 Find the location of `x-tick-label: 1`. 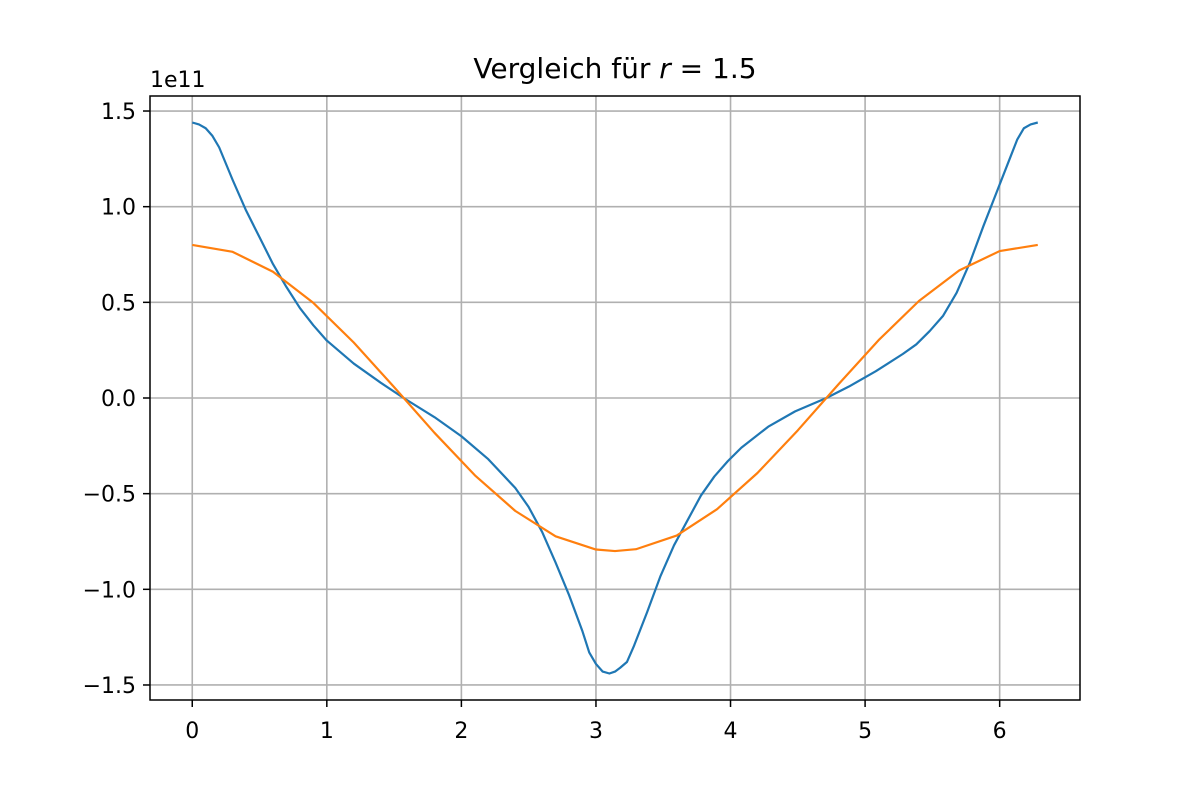

x-tick-label: 1 is located at coordinates (327, 731).